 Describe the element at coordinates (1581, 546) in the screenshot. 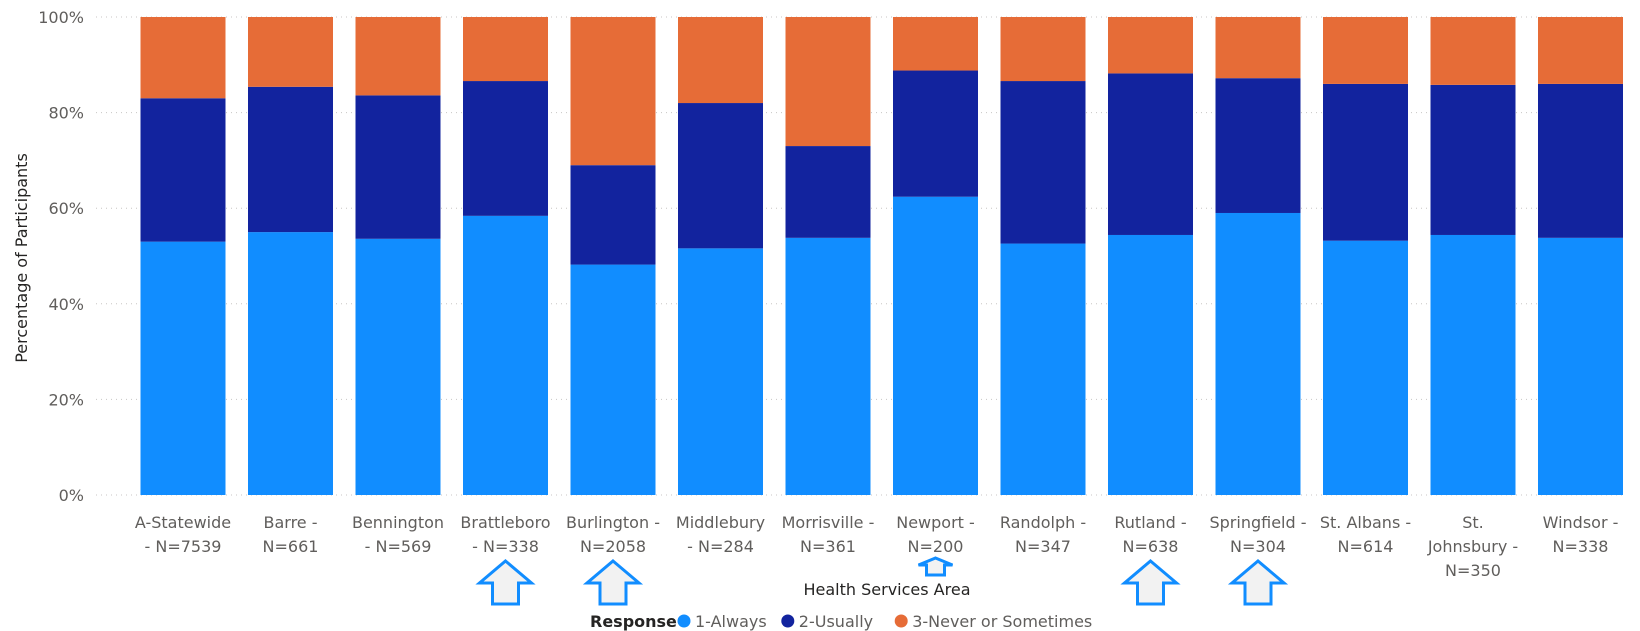

I see `x-tick-label: N=338` at that location.